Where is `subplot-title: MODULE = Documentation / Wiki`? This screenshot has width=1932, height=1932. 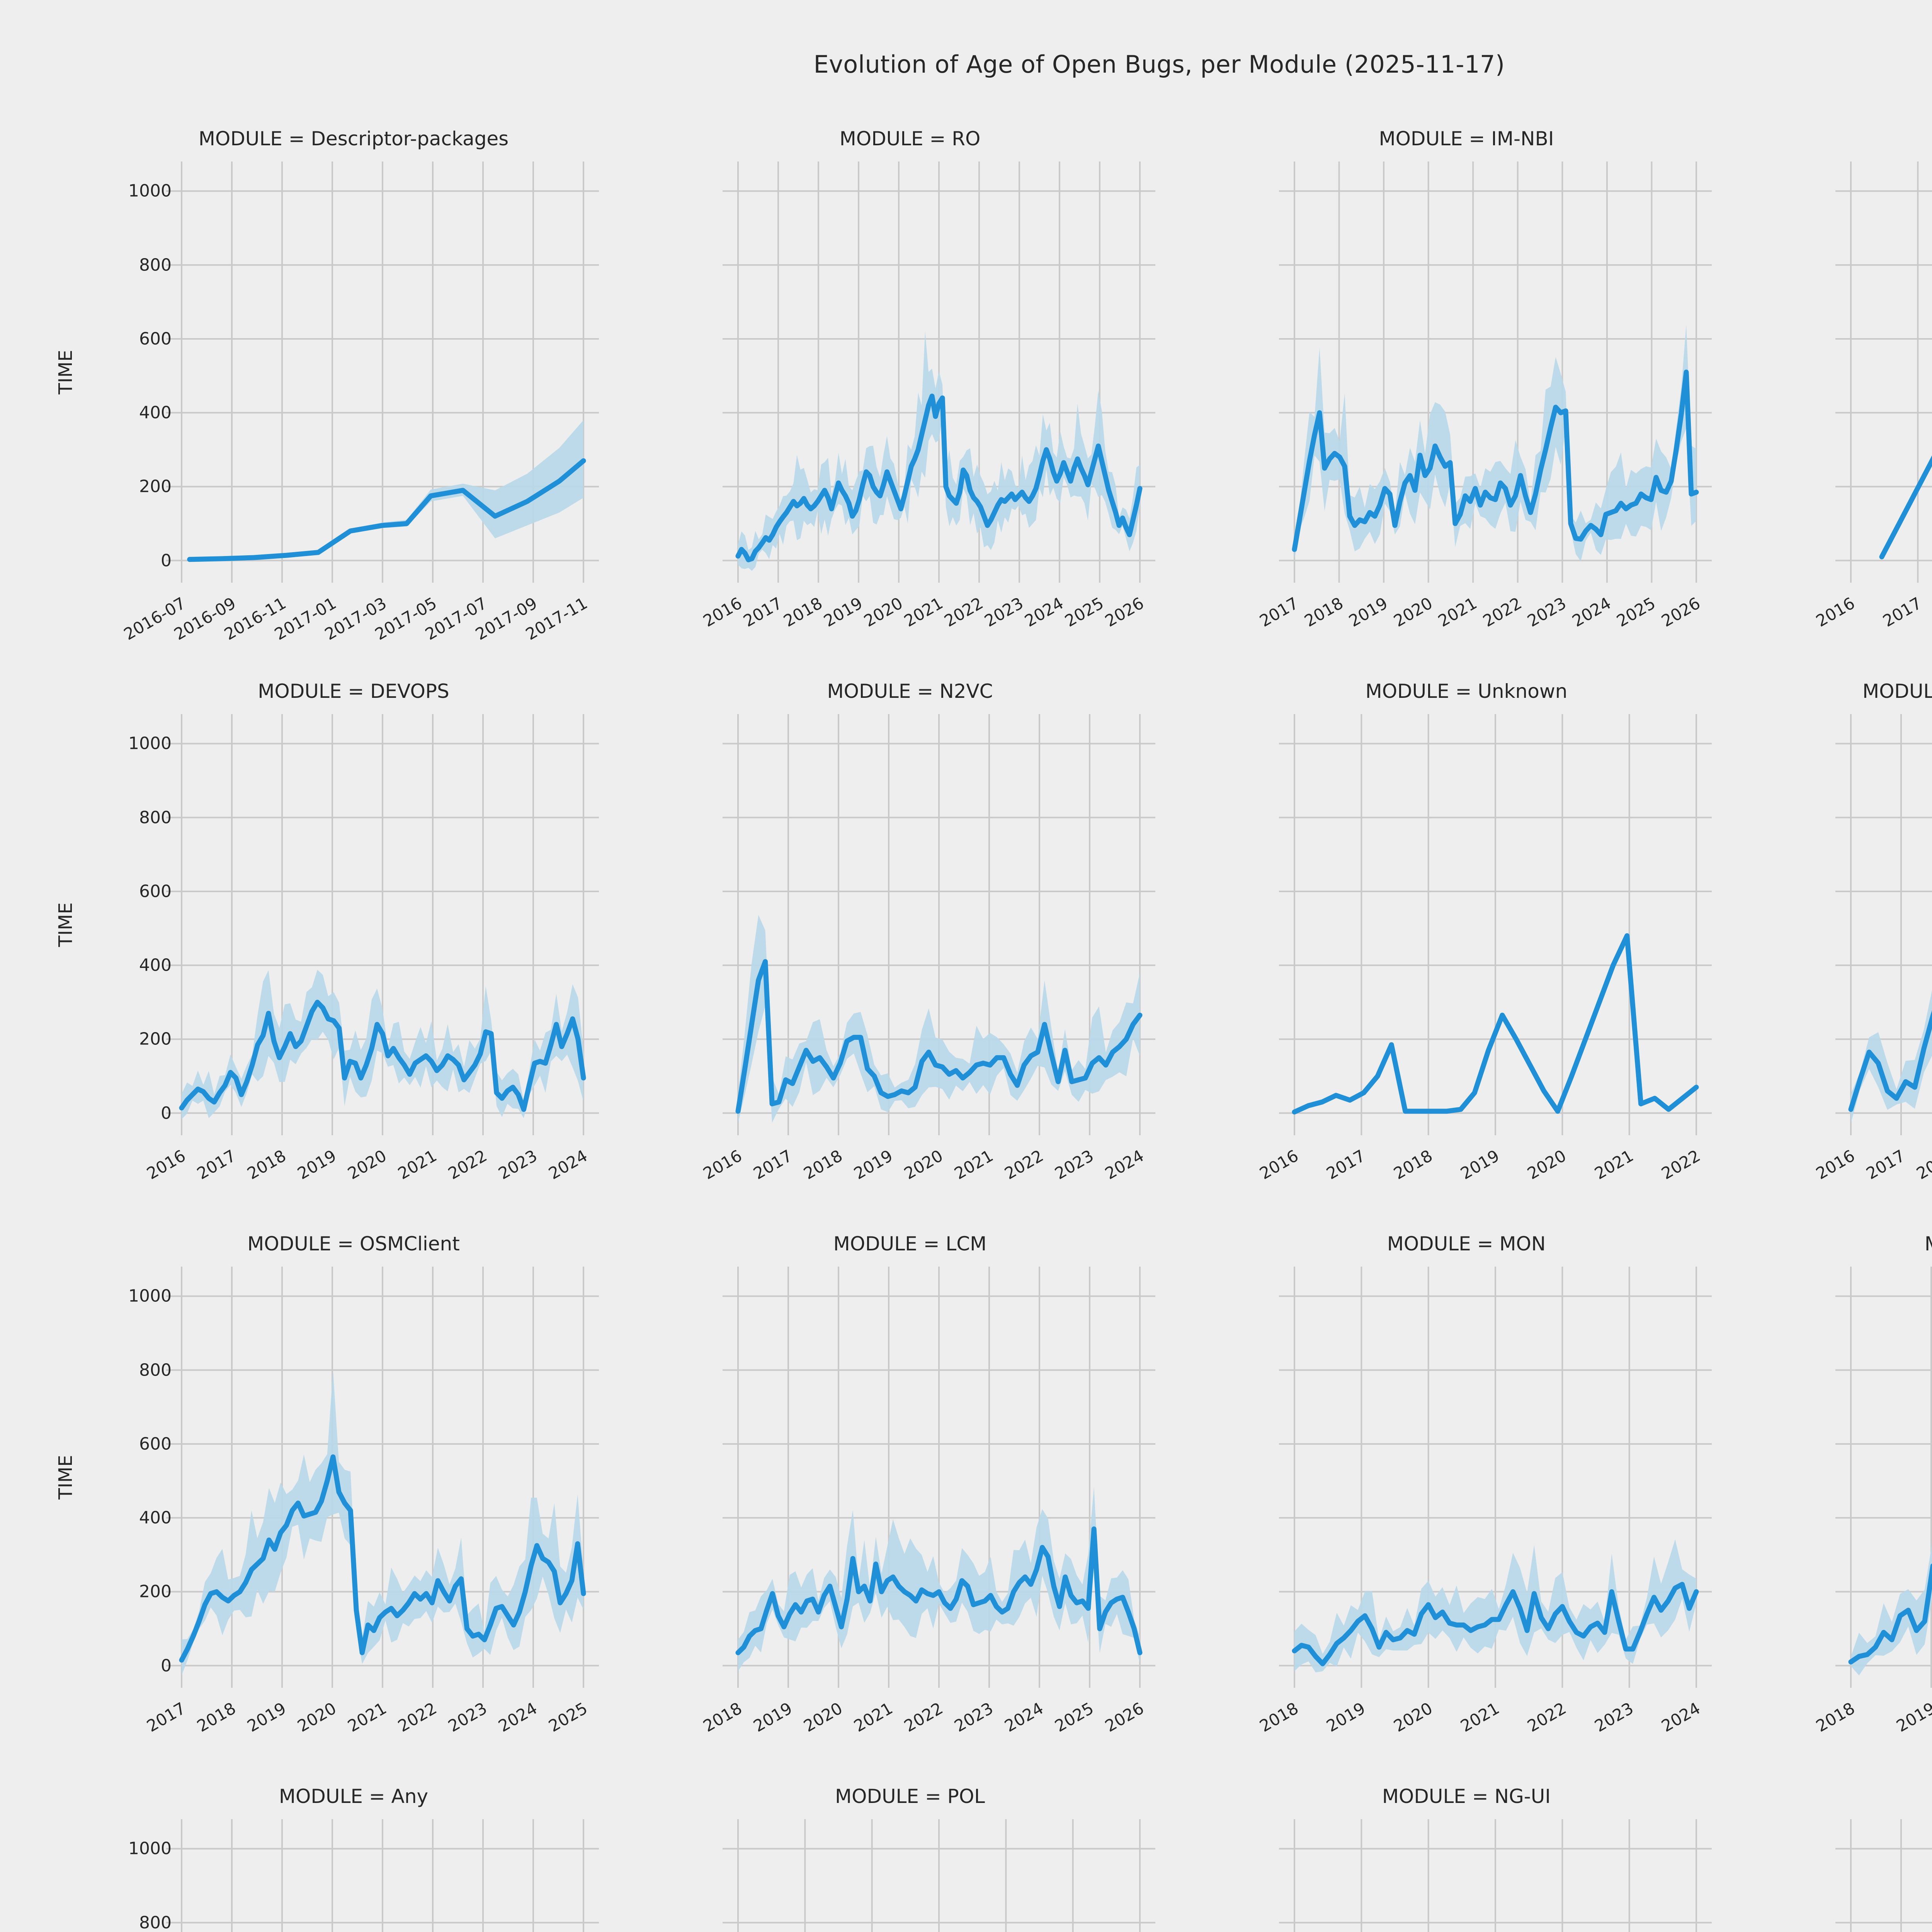 subplot-title: MODULE = Documentation / Wiki is located at coordinates (1897, 691).